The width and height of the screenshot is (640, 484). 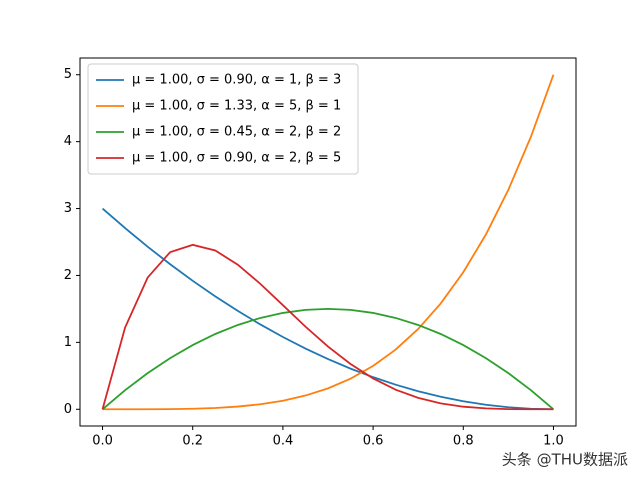 What do you see at coordinates (553, 441) in the screenshot?
I see `x-tick-label: 1.0` at bounding box center [553, 441].